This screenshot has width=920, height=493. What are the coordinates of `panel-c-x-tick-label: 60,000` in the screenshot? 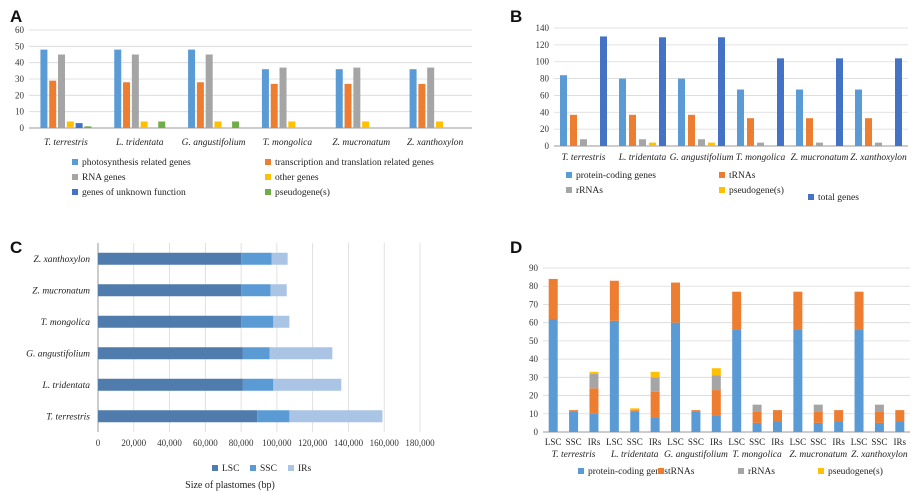 It's located at (205, 443).